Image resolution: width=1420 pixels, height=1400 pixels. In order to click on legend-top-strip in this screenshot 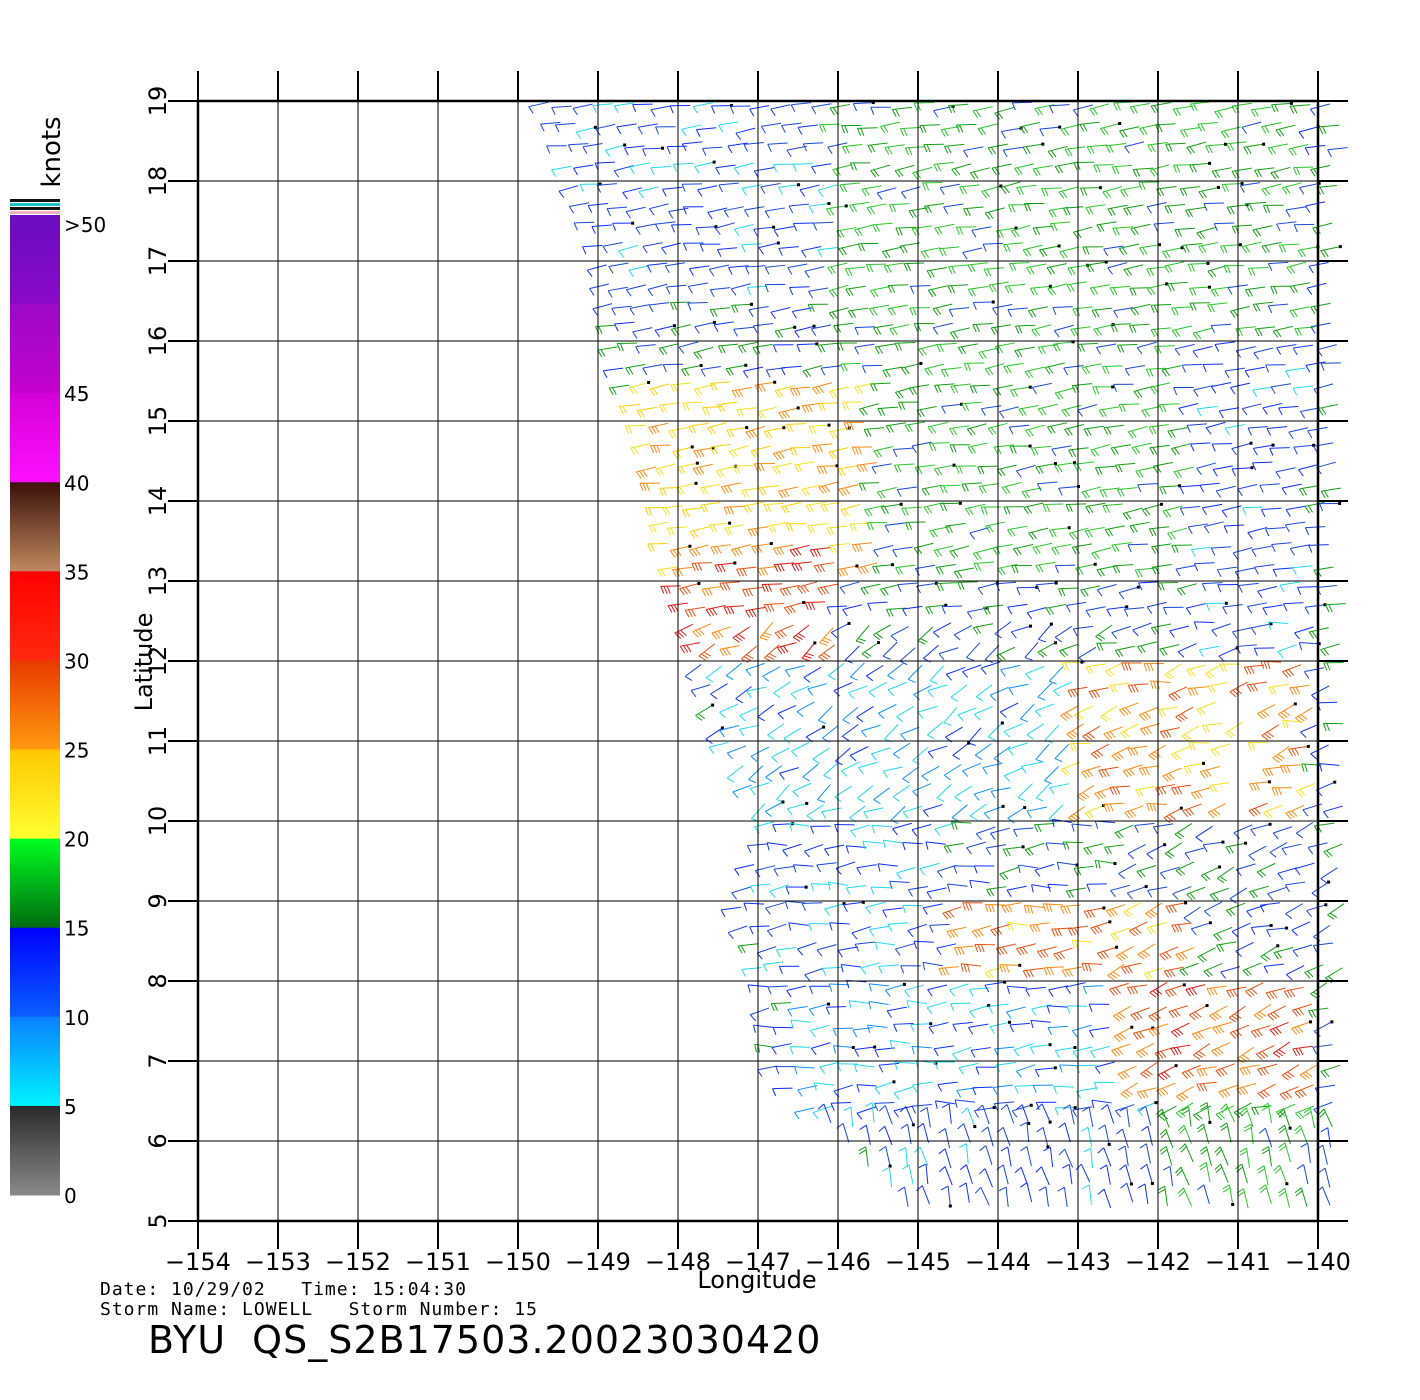, I will do `click(35, 212)`.